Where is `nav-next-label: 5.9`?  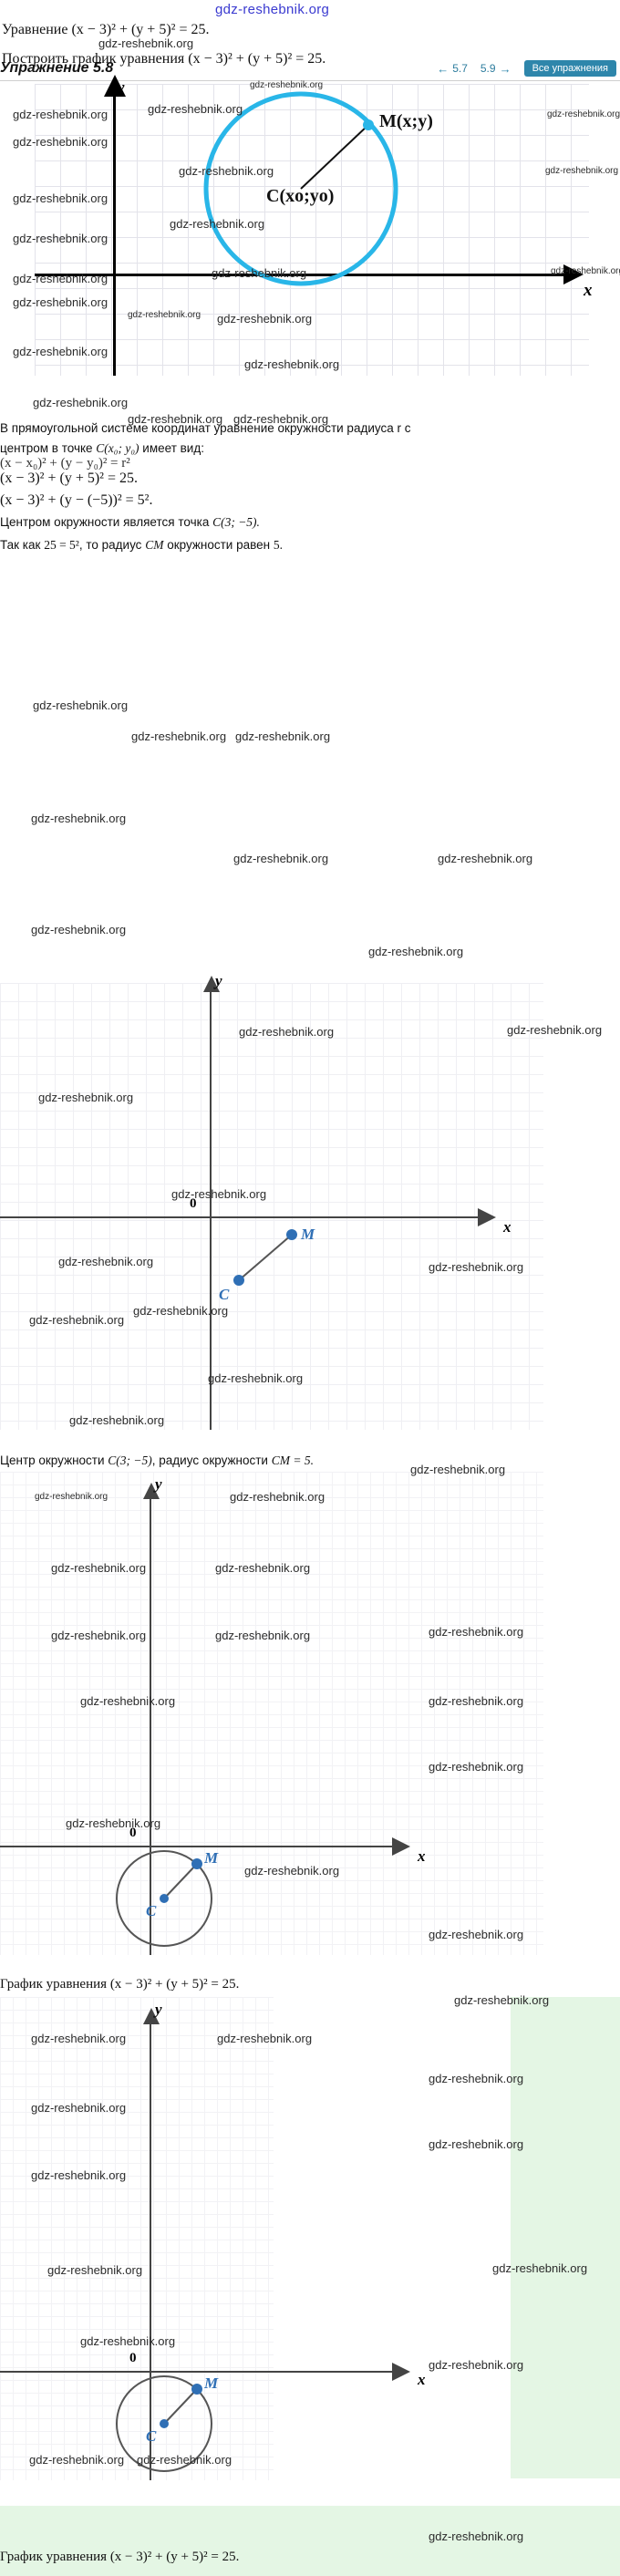
nav-next-label: 5.9 is located at coordinates (488, 68).